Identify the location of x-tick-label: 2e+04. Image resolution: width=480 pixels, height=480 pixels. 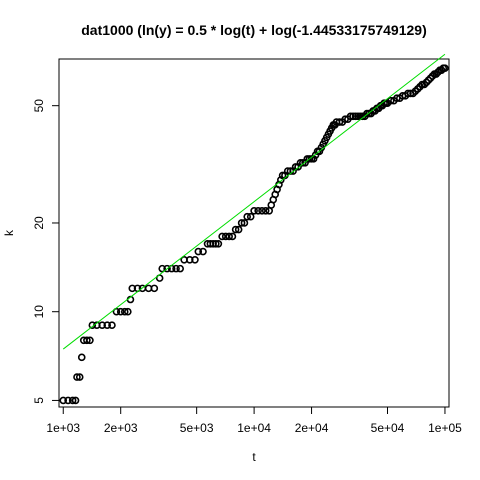
(312, 428).